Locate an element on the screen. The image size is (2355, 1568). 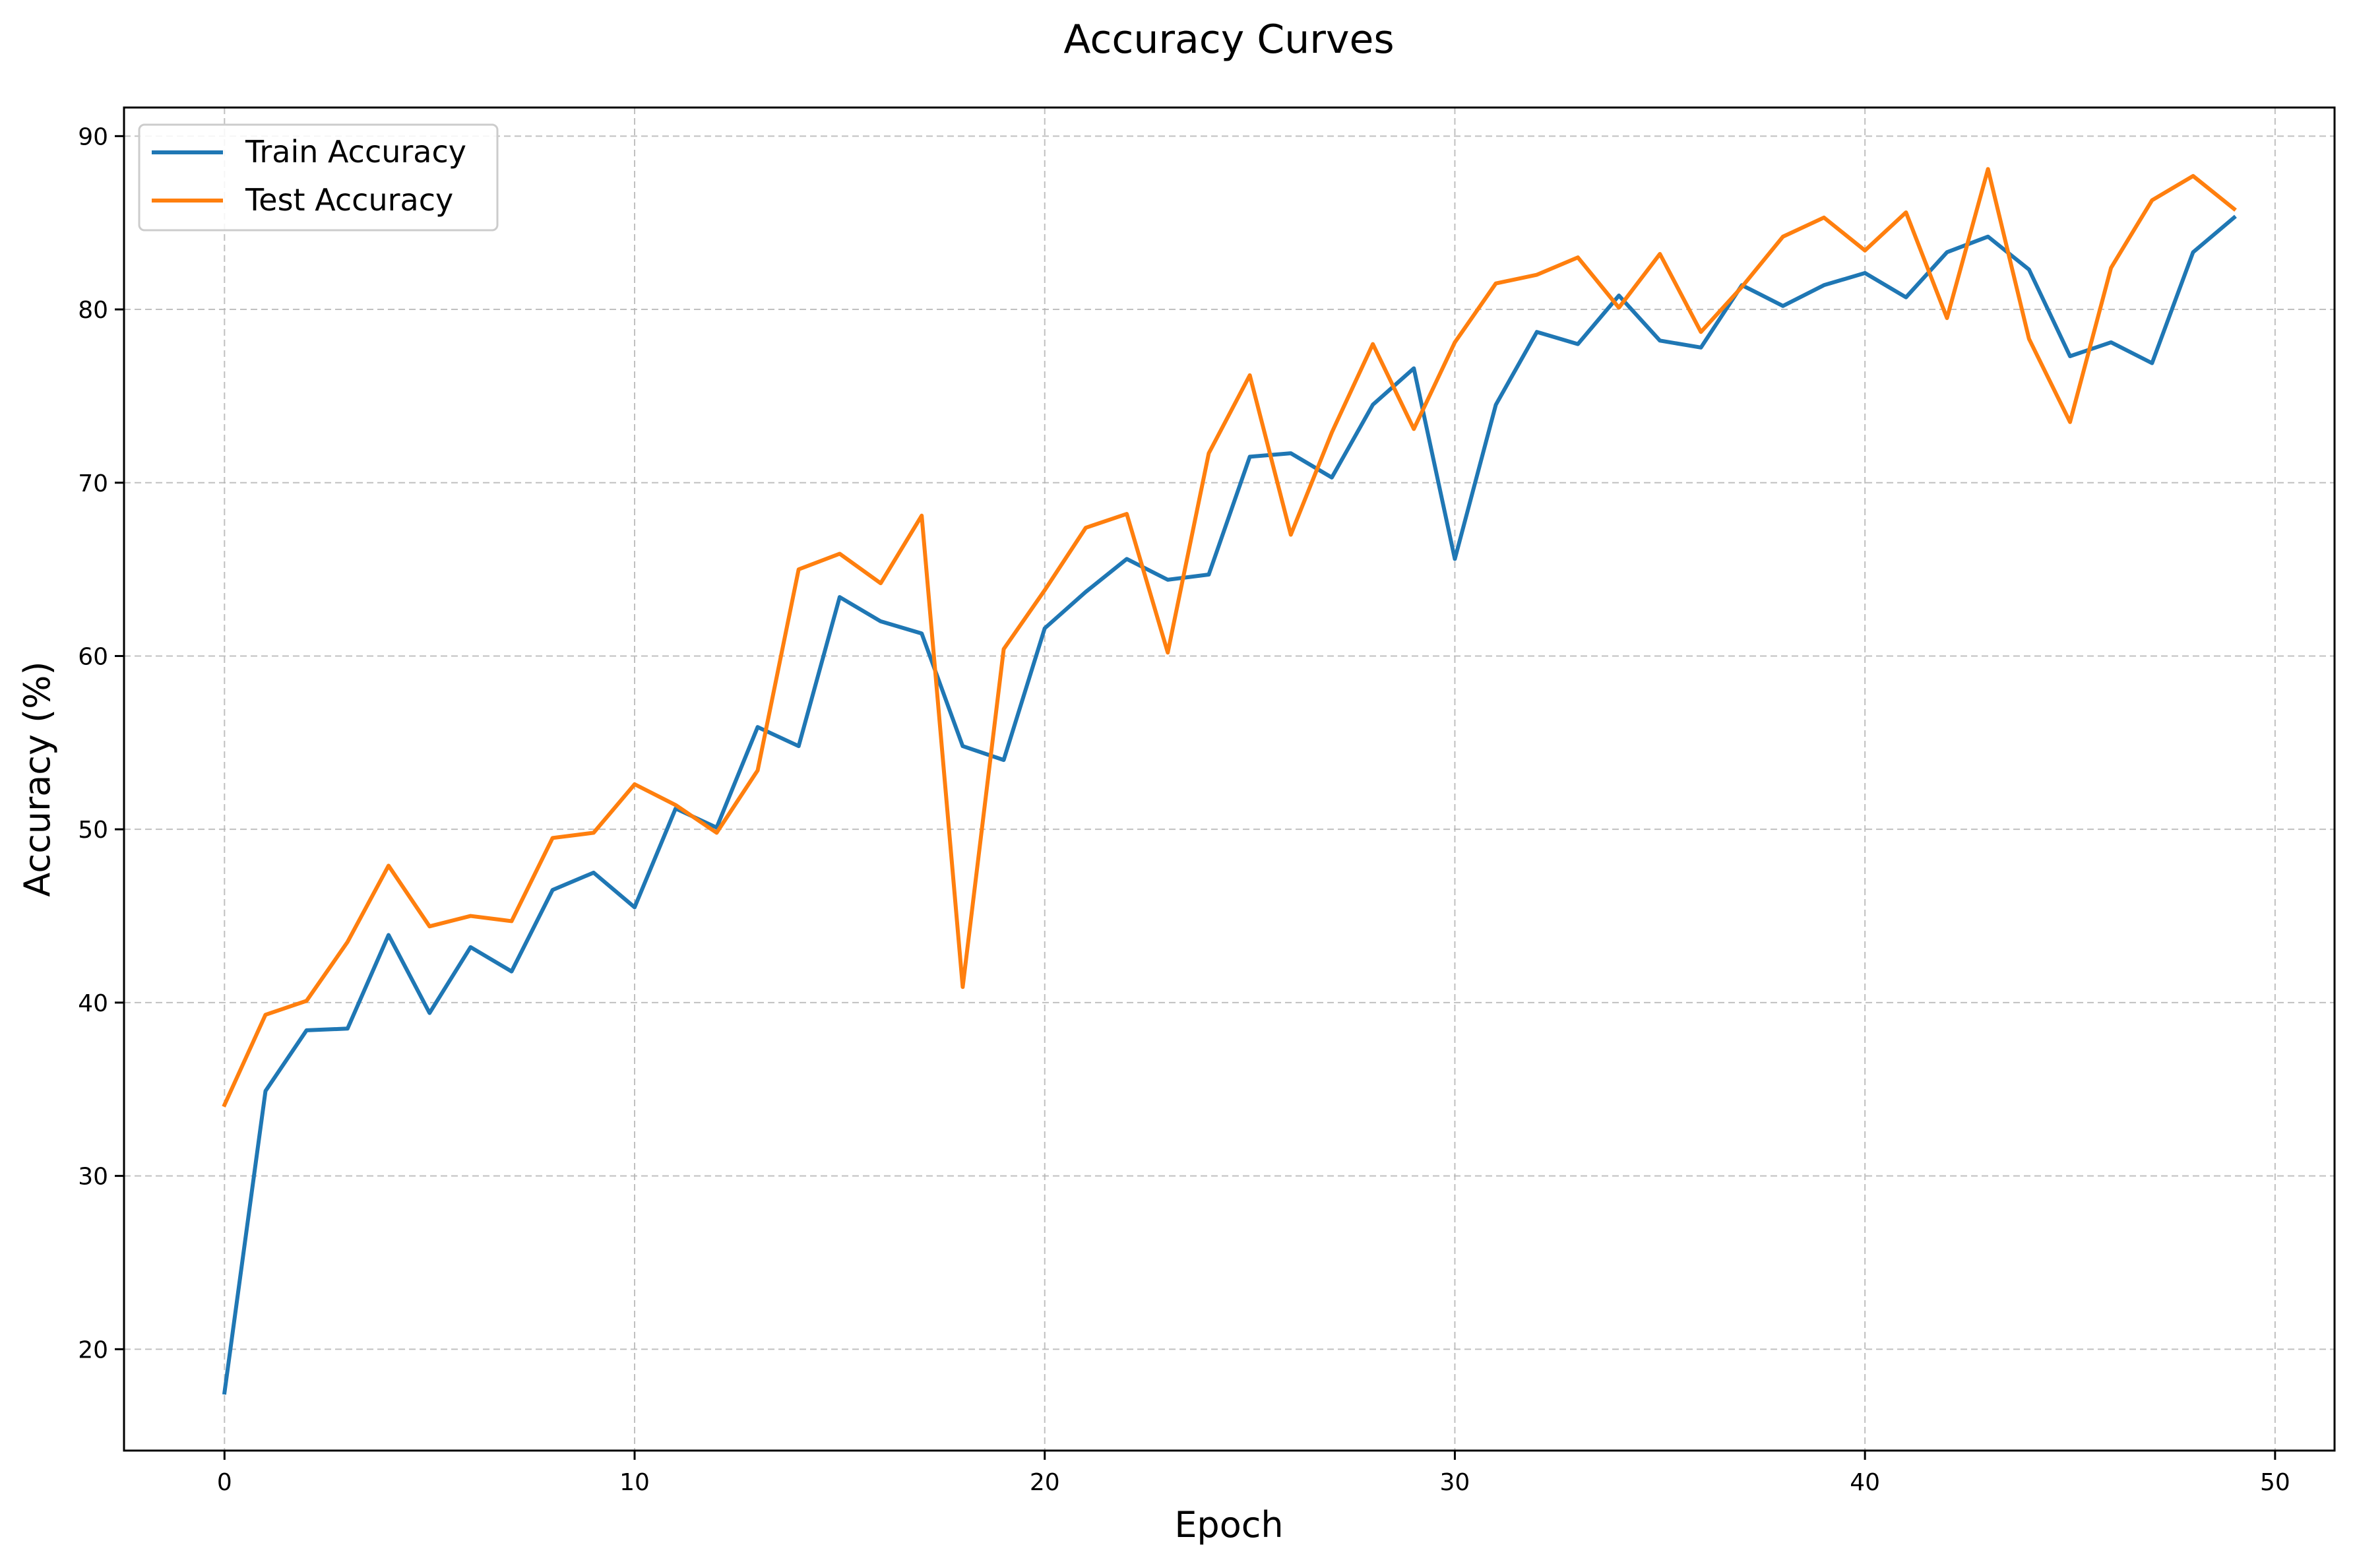
y-tick-label: 60 is located at coordinates (93, 656).